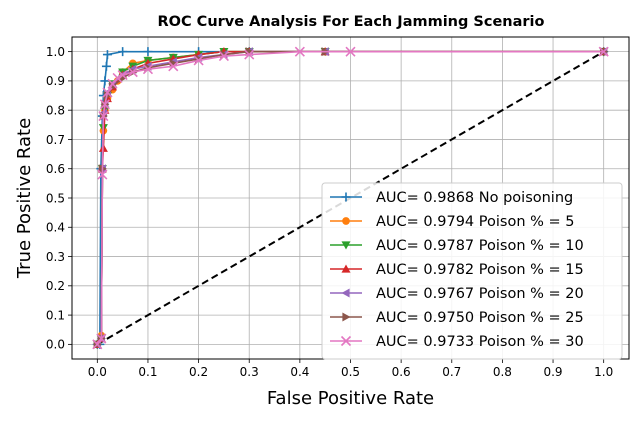  Describe the element at coordinates (55, 140) in the screenshot. I see `y-tick-label: 0.7` at that location.